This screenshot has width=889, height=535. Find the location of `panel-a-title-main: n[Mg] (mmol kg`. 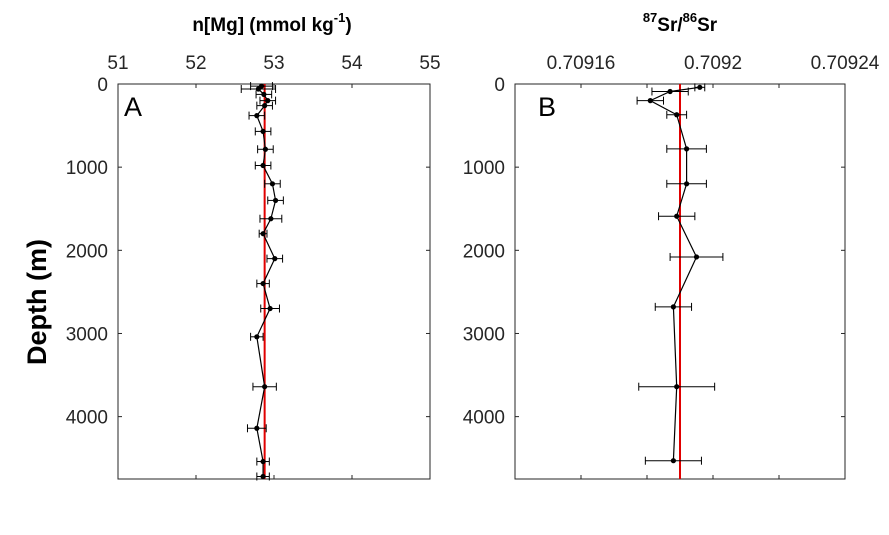

panel-a-title-main: n[Mg] (mmol kg is located at coordinates (262, 25).